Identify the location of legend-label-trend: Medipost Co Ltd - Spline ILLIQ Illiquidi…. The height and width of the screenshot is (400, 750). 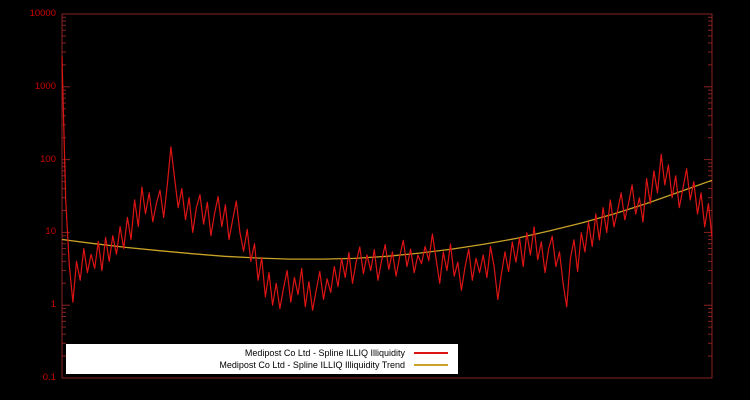
(312, 365).